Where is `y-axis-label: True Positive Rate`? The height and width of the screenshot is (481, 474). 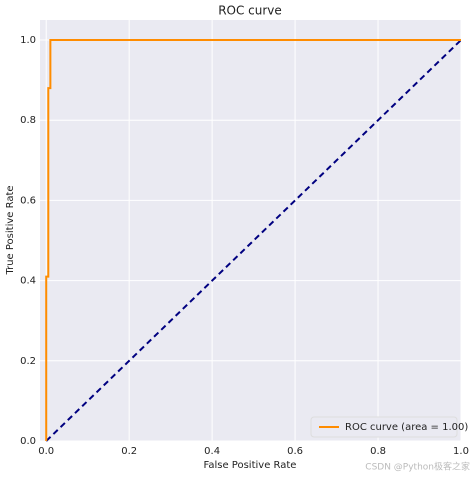
y-axis-label: True Positive Rate is located at coordinates (10, 230).